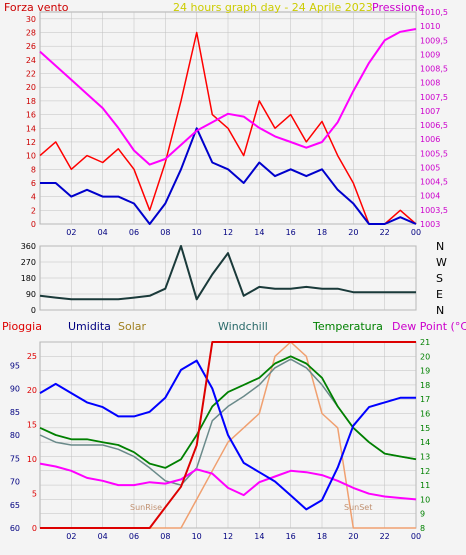 The height and width of the screenshot is (555, 466). I want to click on compass-label: W, so click(441, 262).